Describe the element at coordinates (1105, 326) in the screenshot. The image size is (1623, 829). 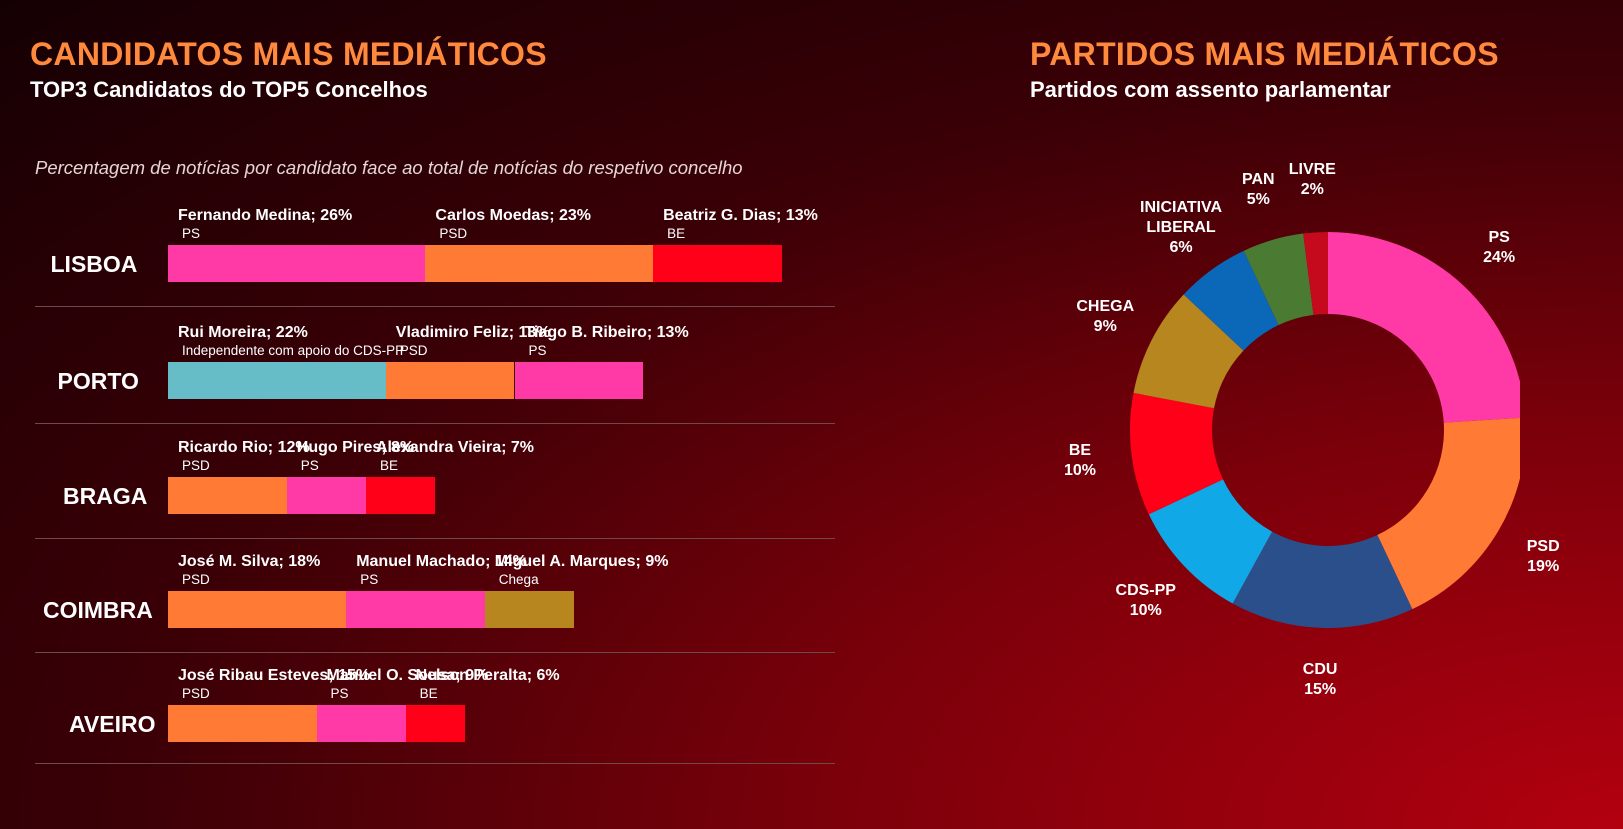
I see `donut-label-value: 9%` at that location.